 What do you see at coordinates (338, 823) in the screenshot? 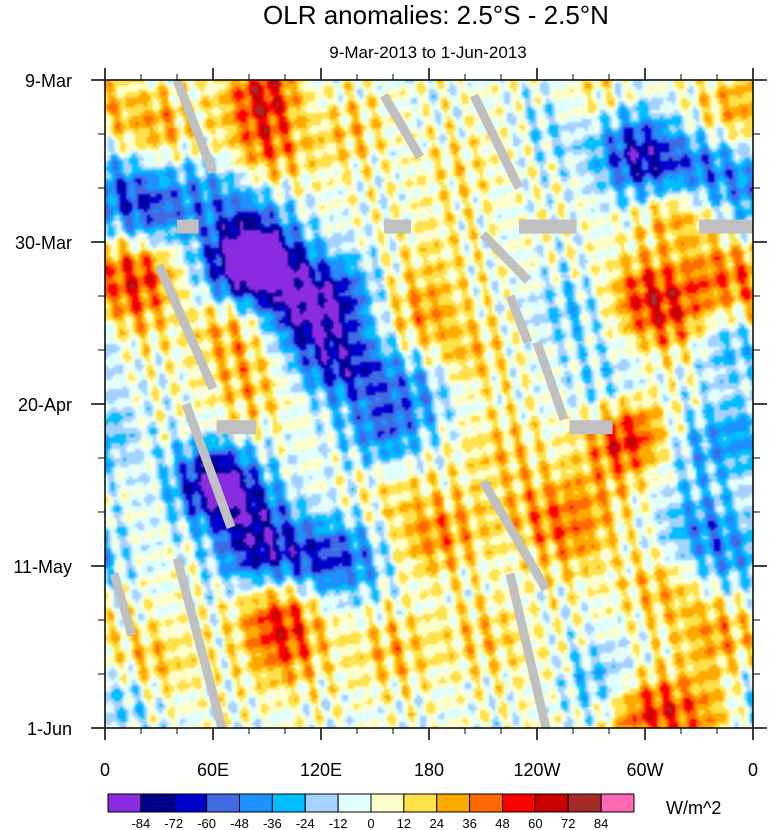
I see `colorbar-label: -12` at bounding box center [338, 823].